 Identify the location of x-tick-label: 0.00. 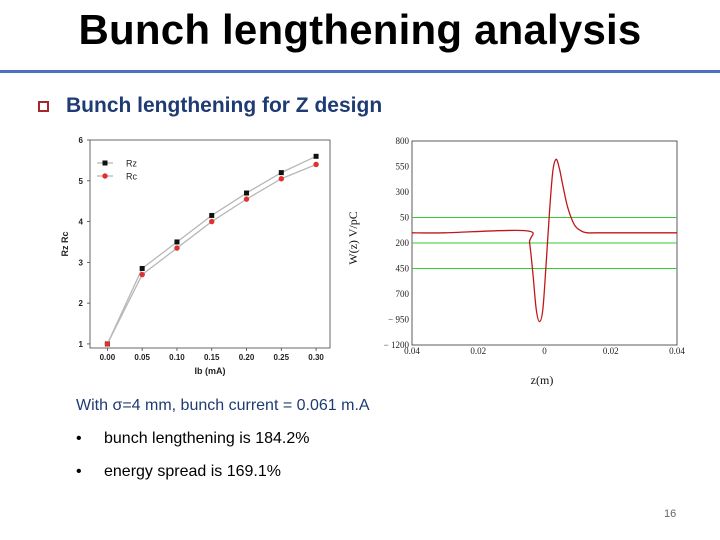
(108, 357).